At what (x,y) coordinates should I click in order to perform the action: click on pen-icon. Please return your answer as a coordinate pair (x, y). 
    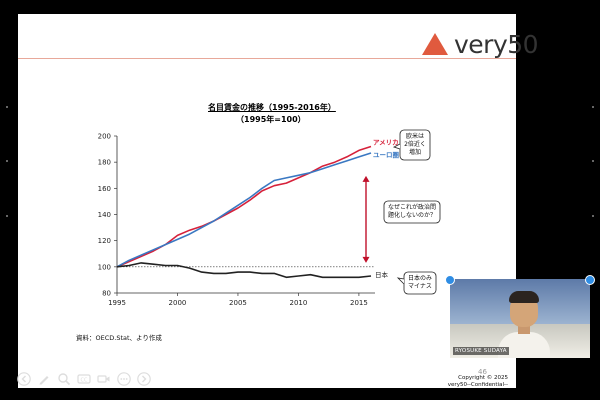
    Looking at the image, I should click on (43, 378).